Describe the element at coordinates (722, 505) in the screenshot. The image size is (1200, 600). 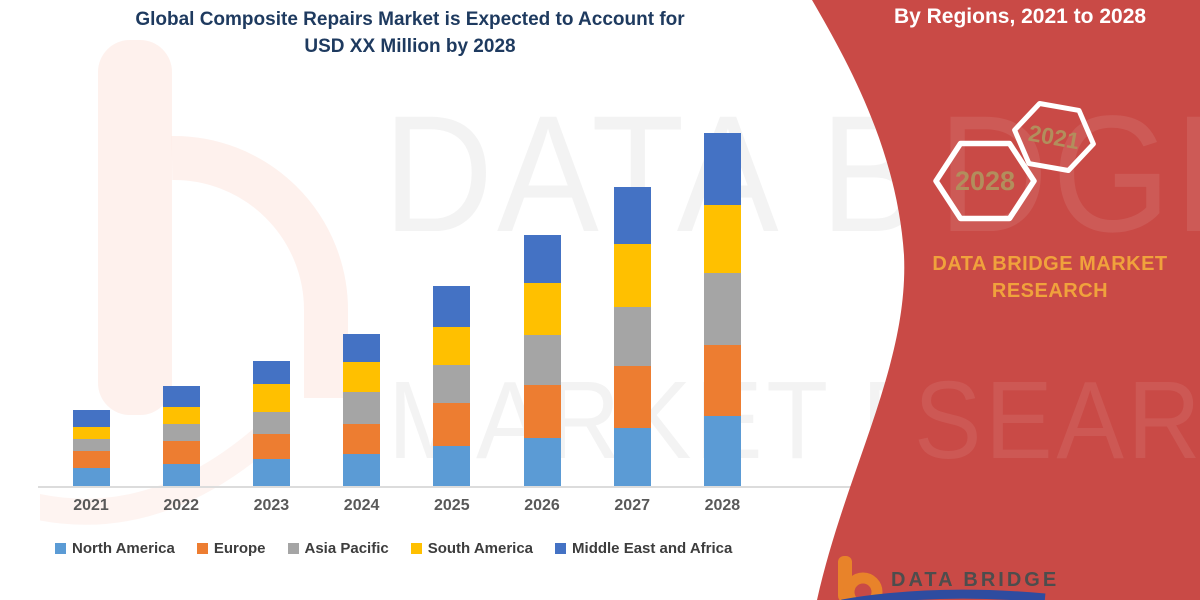
I see `x-axis-label-2028: 2028` at that location.